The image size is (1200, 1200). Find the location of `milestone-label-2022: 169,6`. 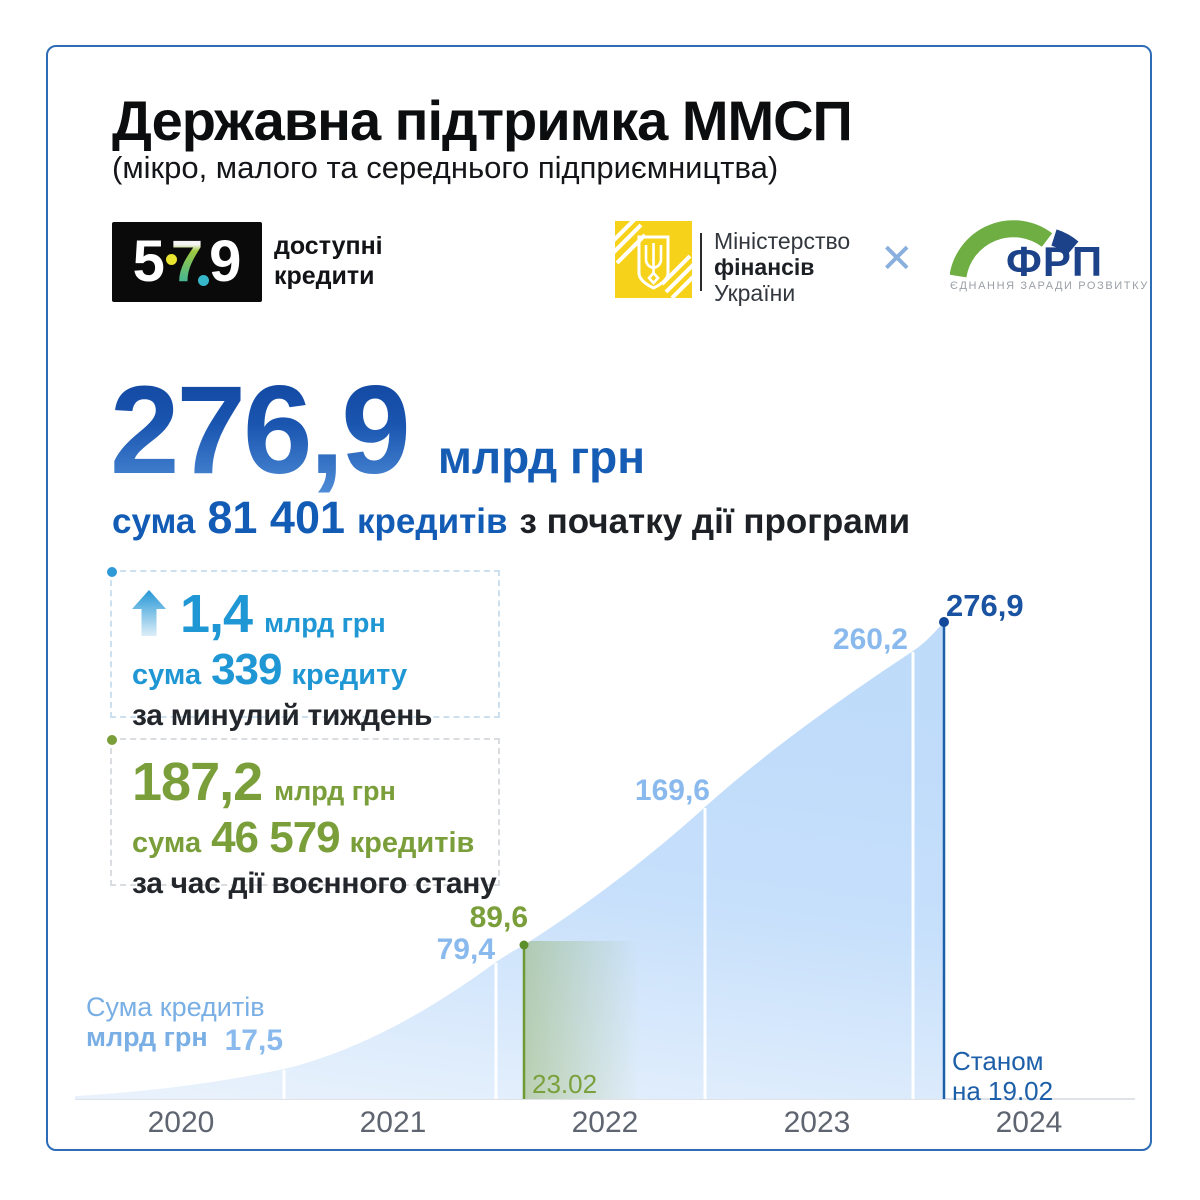

milestone-label-2022: 169,6 is located at coordinates (672, 790).